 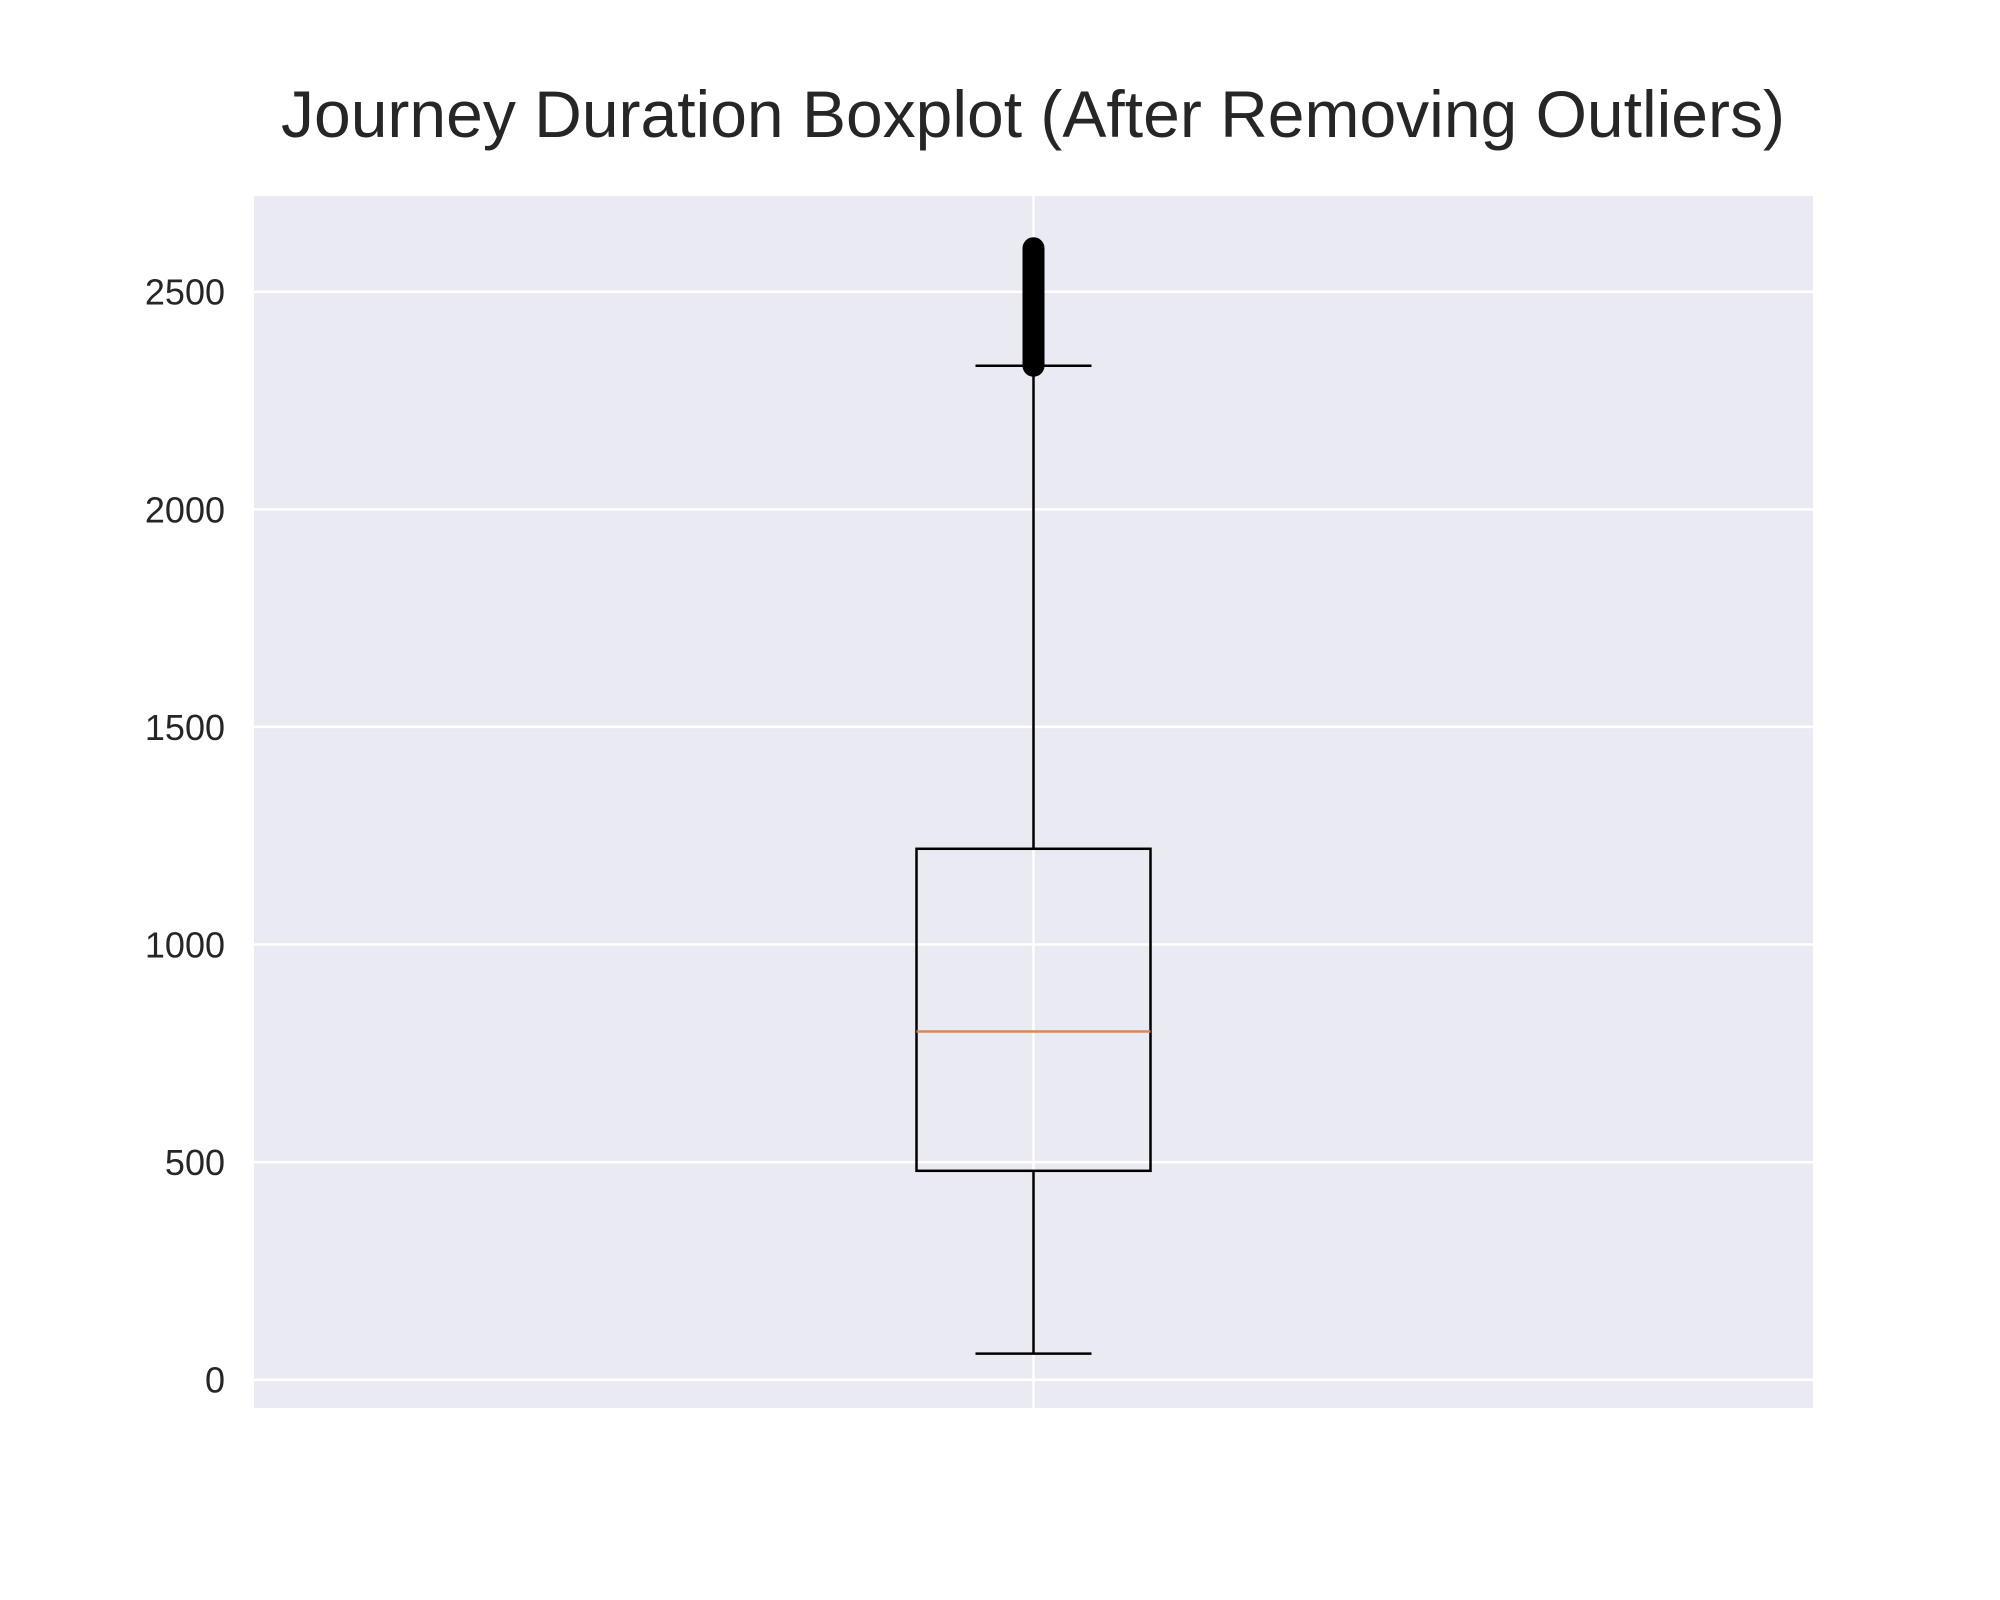 I want to click on boxplot, so click(x=1033, y=796).